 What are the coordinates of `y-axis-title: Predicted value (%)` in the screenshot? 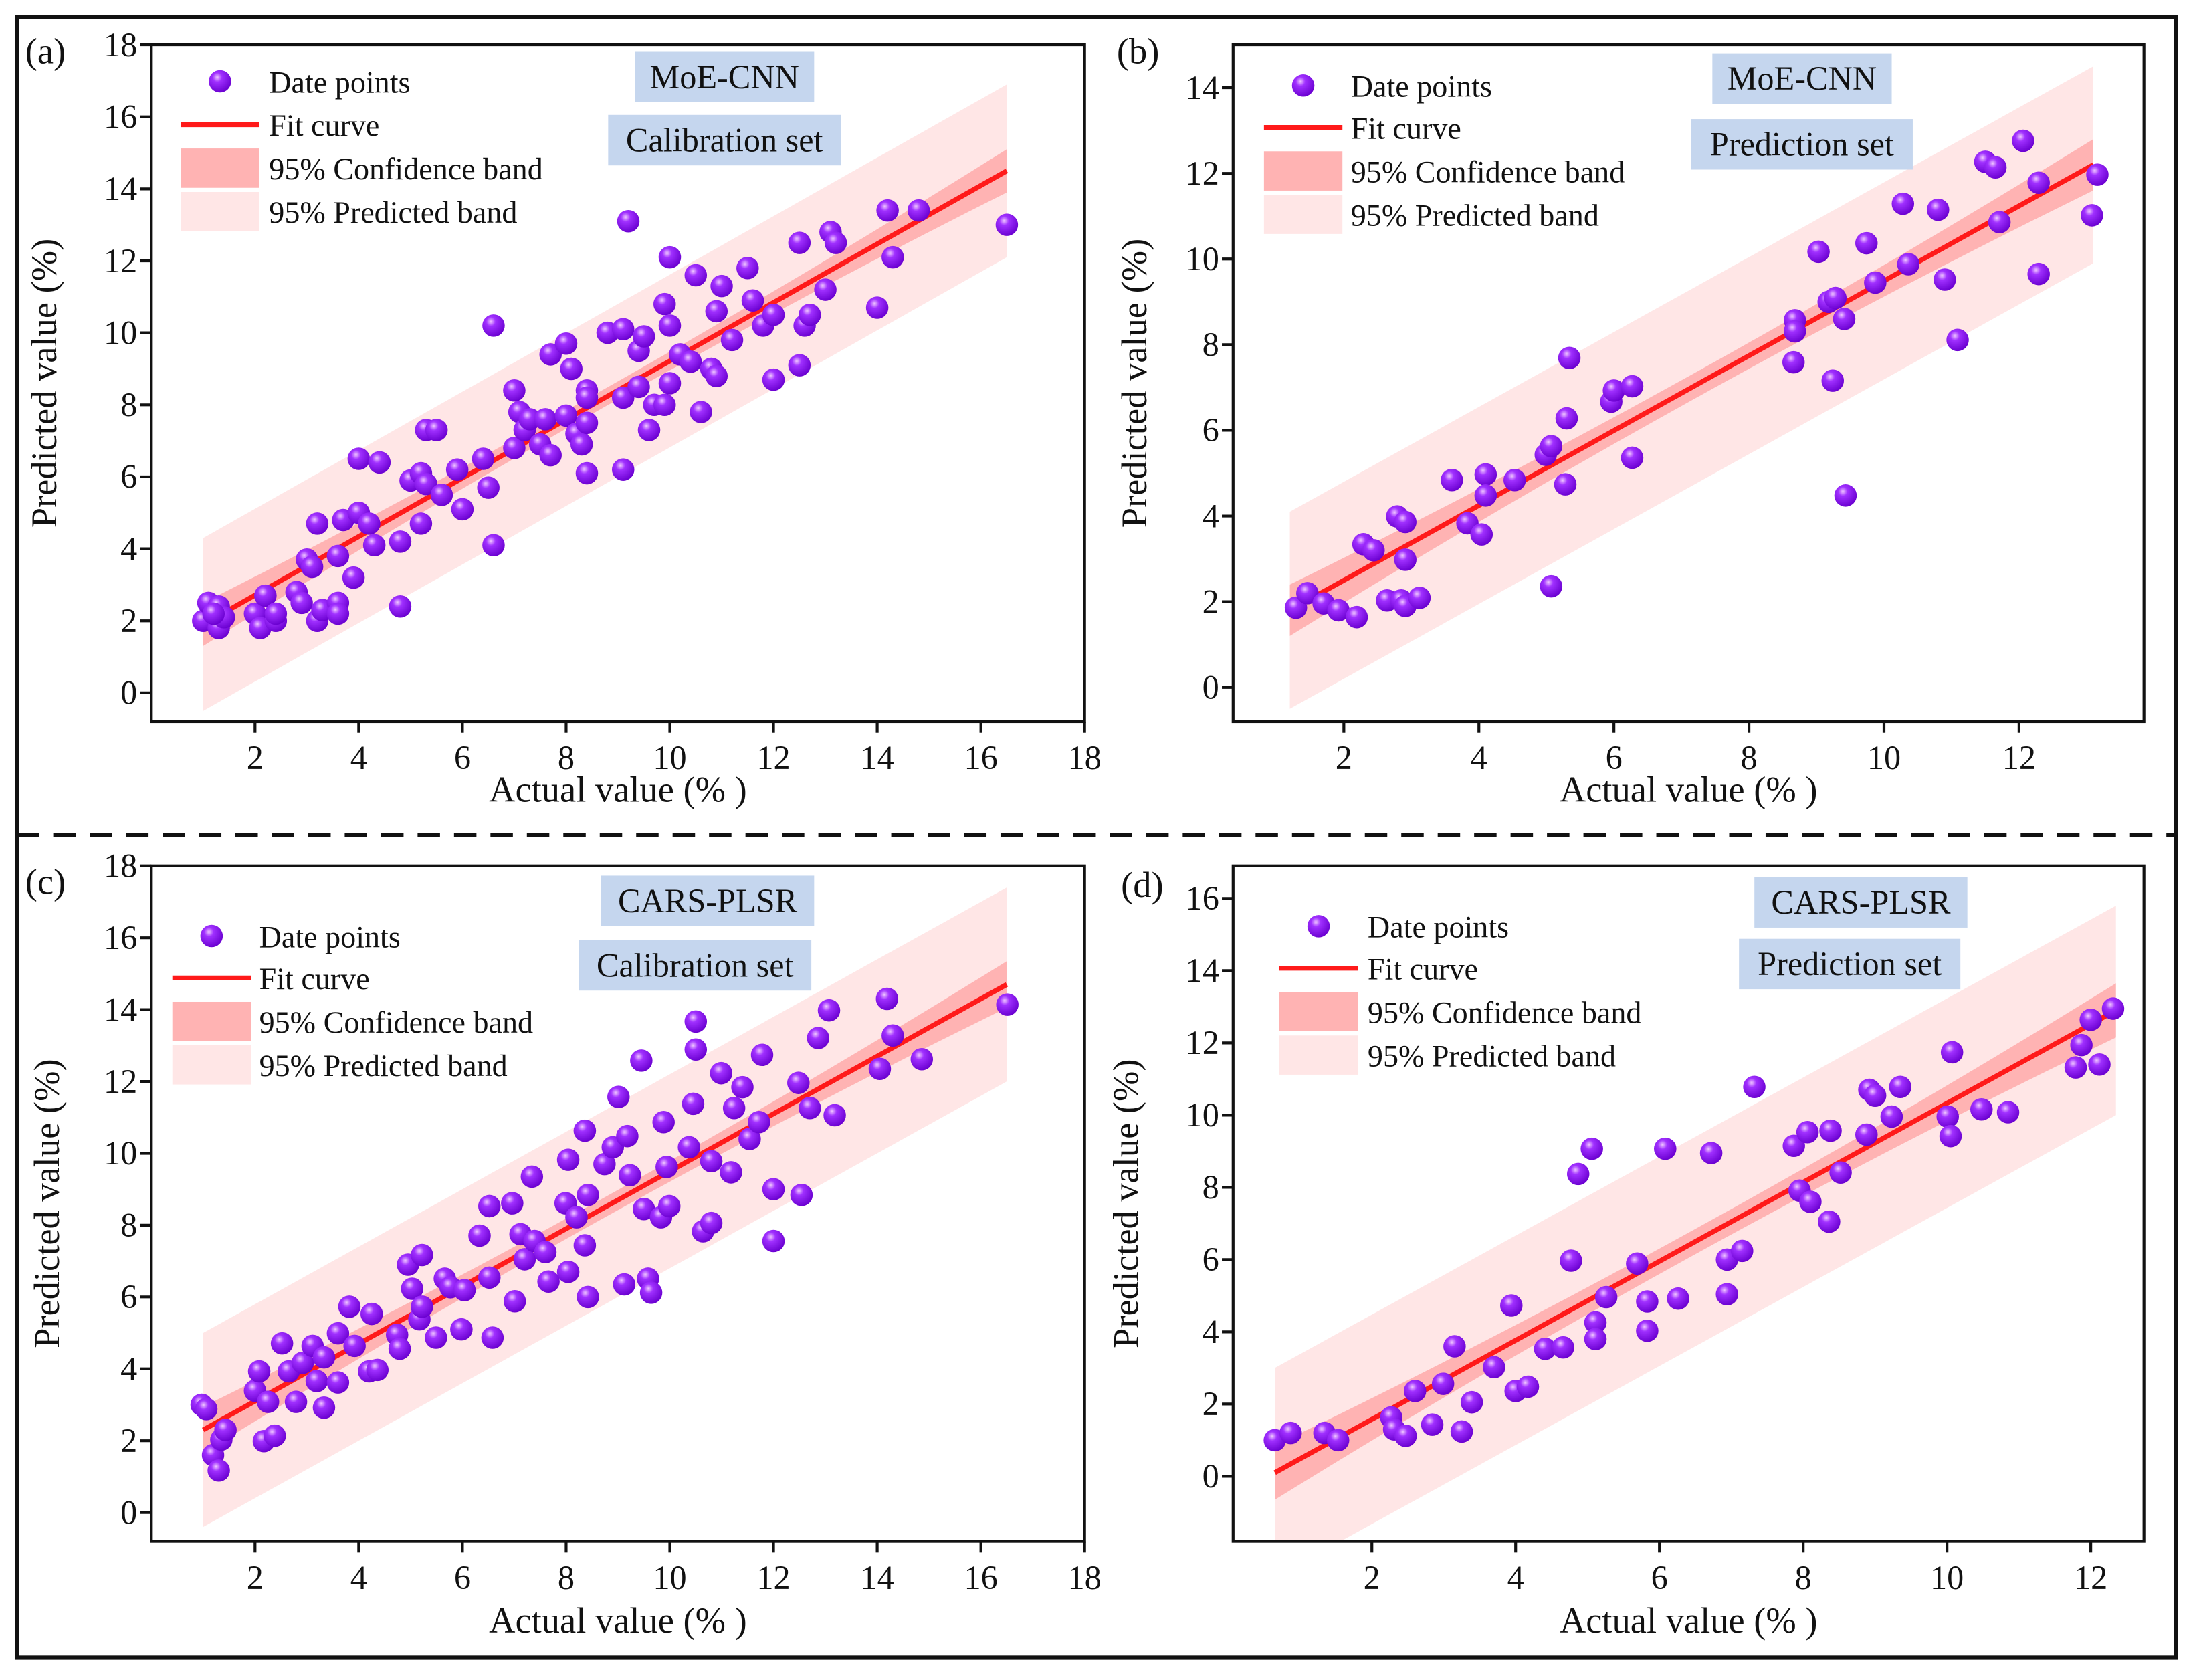 It's located at (46, 1203).